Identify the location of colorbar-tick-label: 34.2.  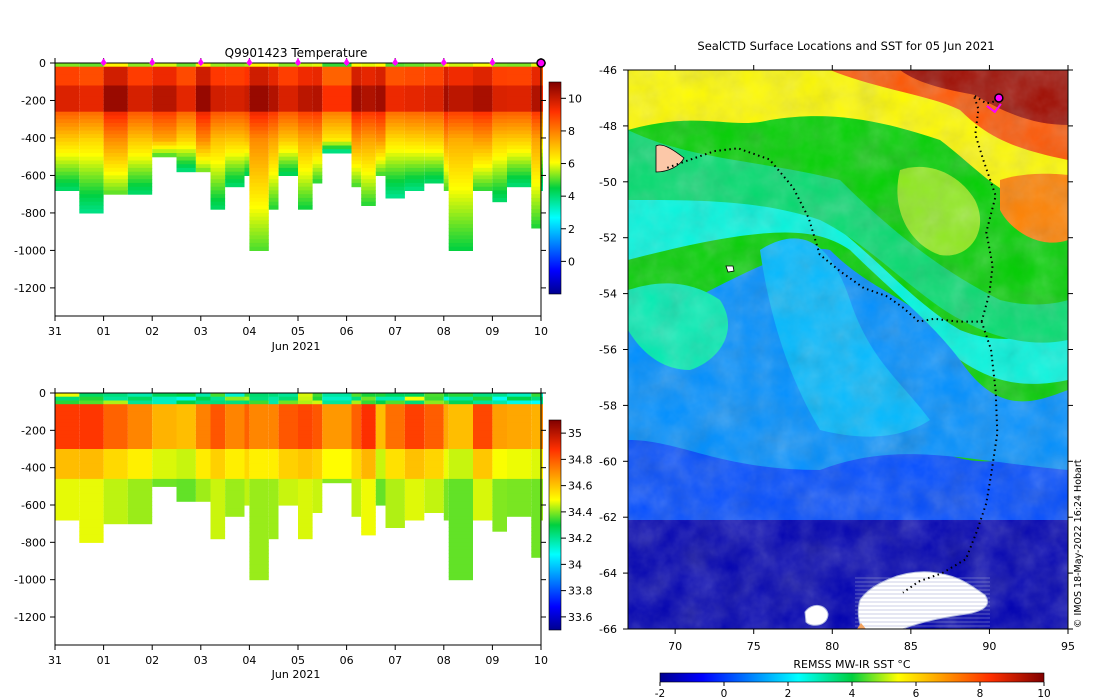
(580, 538).